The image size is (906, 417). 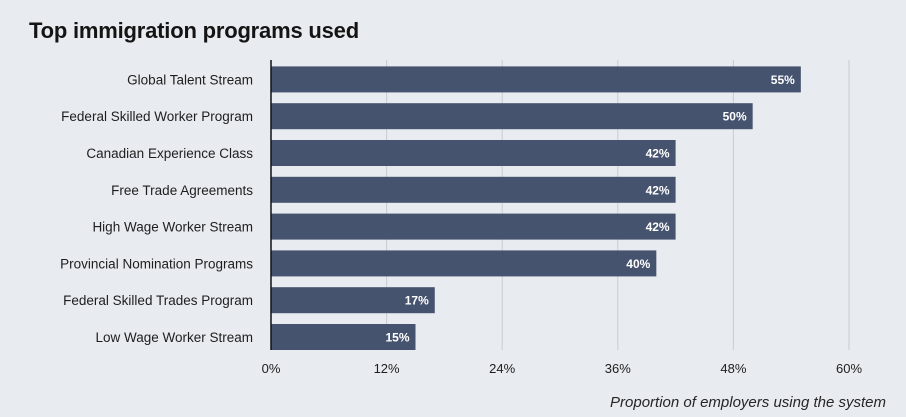 What do you see at coordinates (638, 264) in the screenshot?
I see `bar-value-label: 40%` at bounding box center [638, 264].